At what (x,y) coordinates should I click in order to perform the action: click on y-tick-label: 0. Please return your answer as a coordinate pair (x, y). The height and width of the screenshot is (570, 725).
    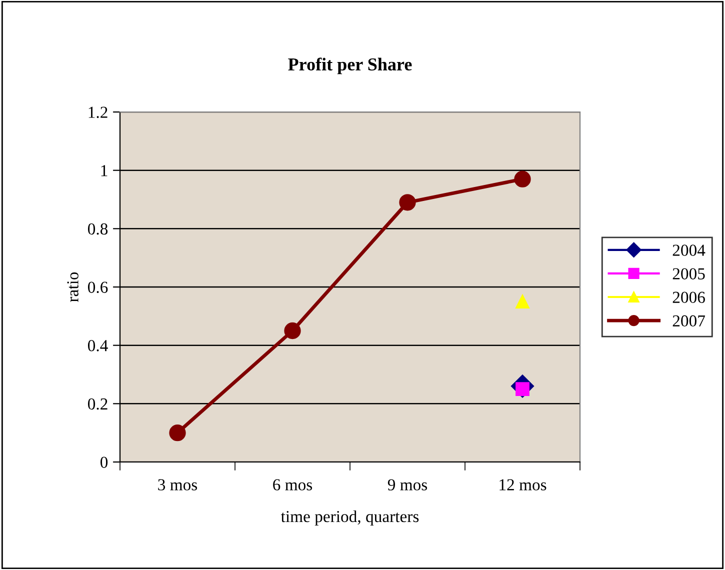
    Looking at the image, I should click on (104, 462).